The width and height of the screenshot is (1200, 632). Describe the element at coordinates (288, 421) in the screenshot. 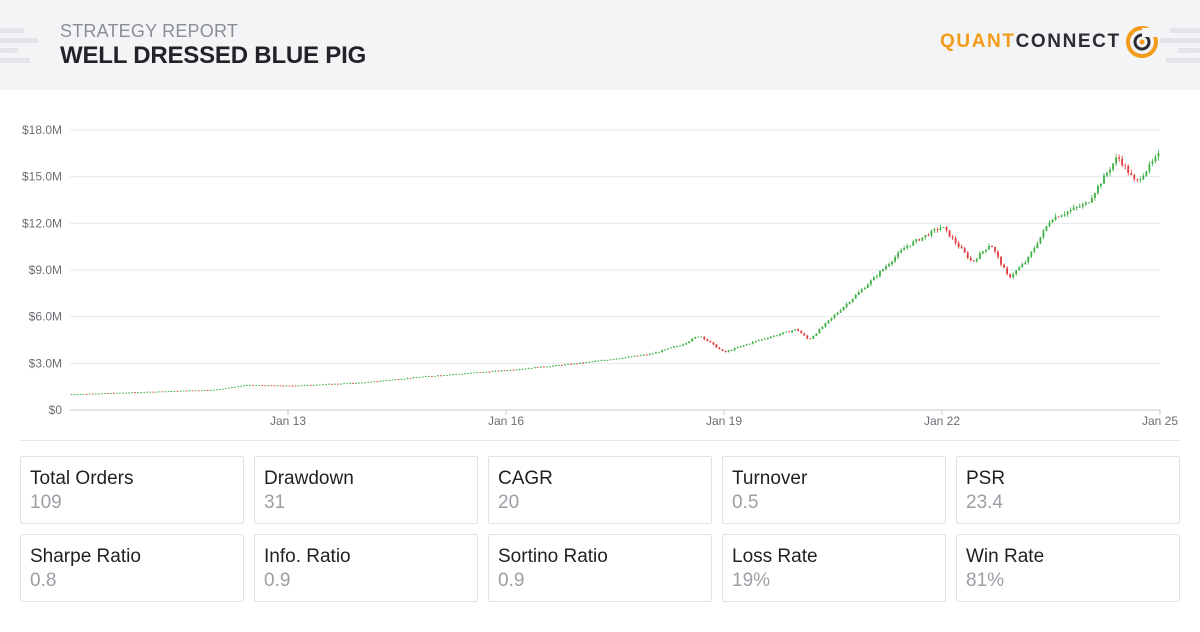

I see `x-tick-label: Jan 13` at that location.